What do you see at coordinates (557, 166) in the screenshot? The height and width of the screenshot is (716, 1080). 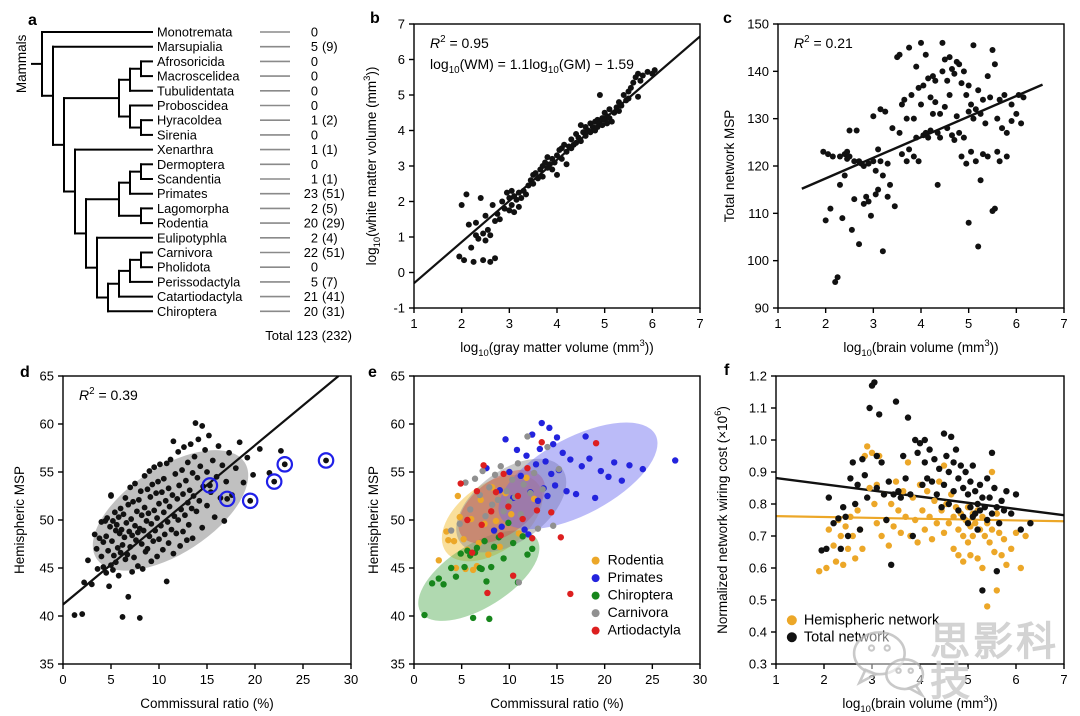 I see `series-specimens` at bounding box center [557, 166].